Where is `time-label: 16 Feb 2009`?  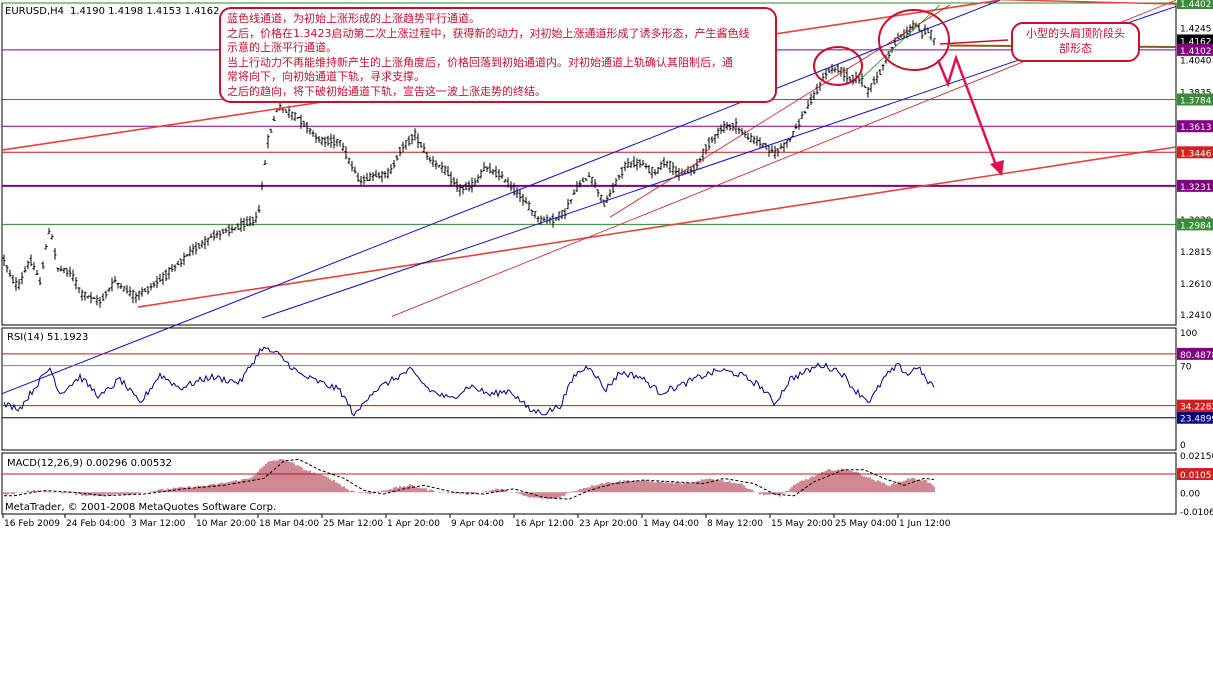 time-label: 16 Feb 2009 is located at coordinates (32, 524).